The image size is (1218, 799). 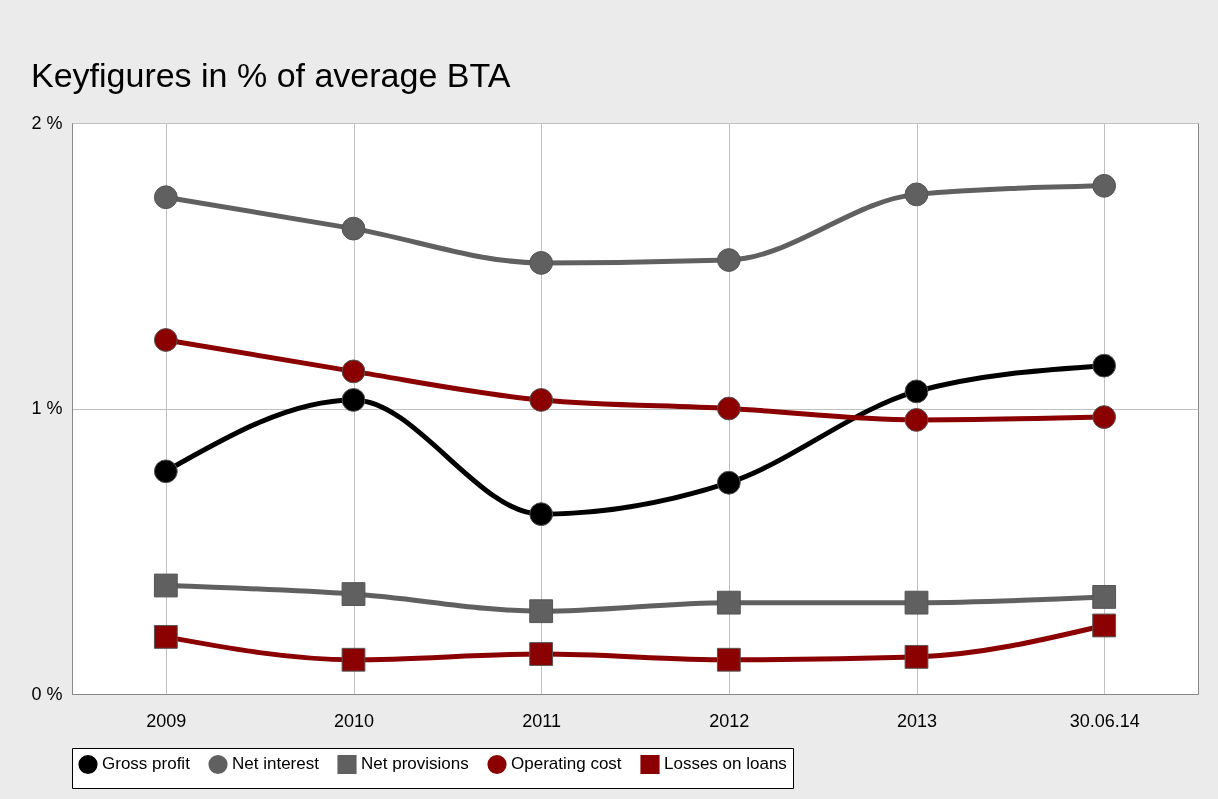 I want to click on x-tick-label: 2012, so click(x=729, y=720).